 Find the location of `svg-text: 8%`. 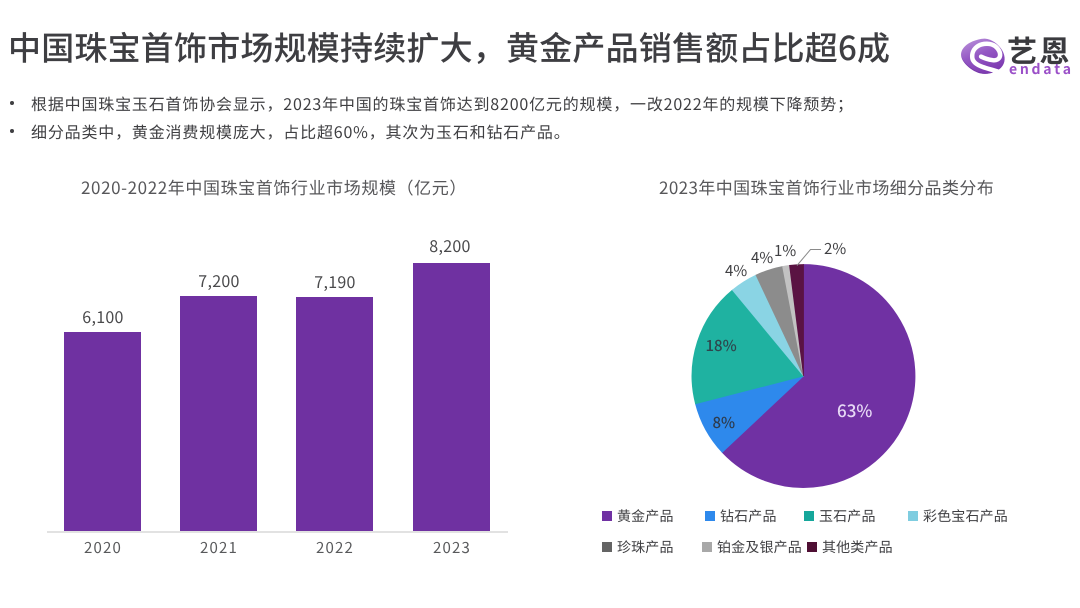

svg-text: 8% is located at coordinates (724, 422).